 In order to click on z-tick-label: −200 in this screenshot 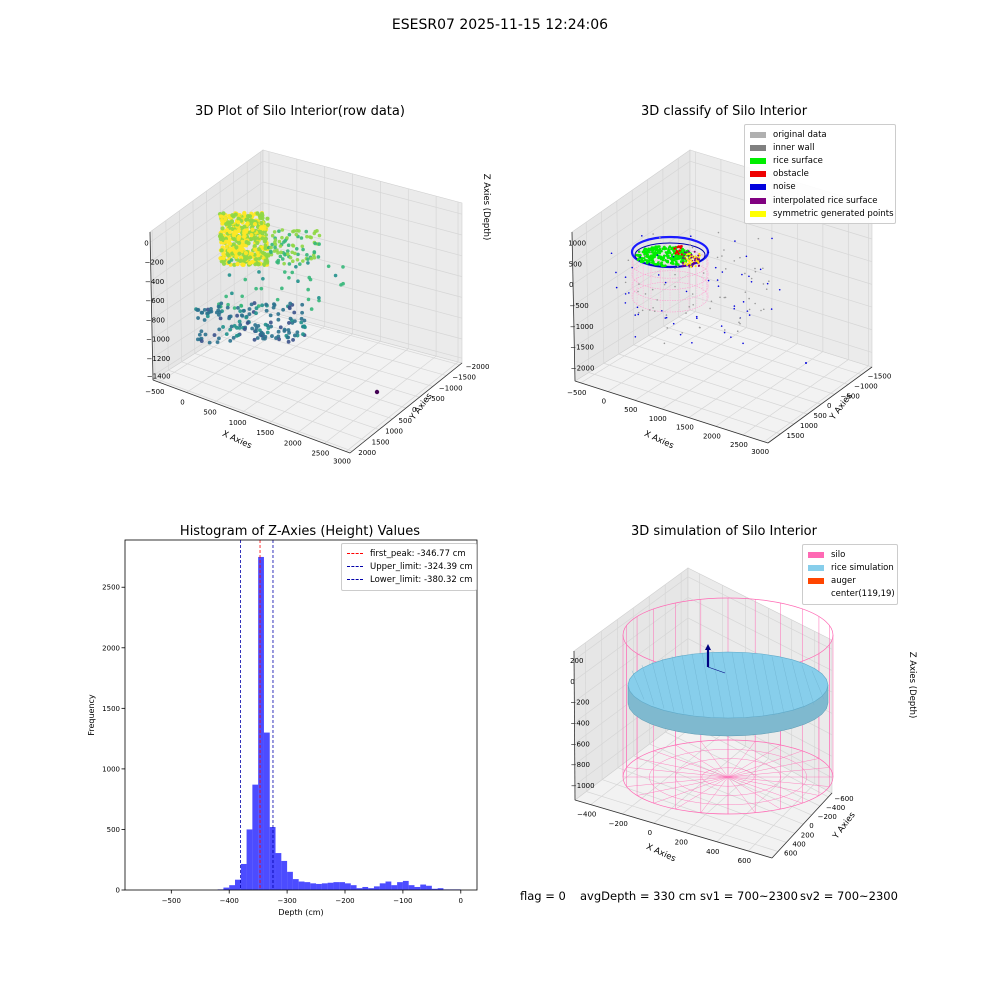, I will do `click(154, 263)`.